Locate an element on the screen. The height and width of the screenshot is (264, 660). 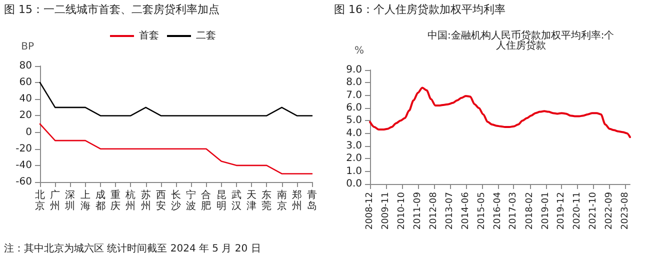
x-tick-label: 2019-12 is located at coordinates (561, 211).